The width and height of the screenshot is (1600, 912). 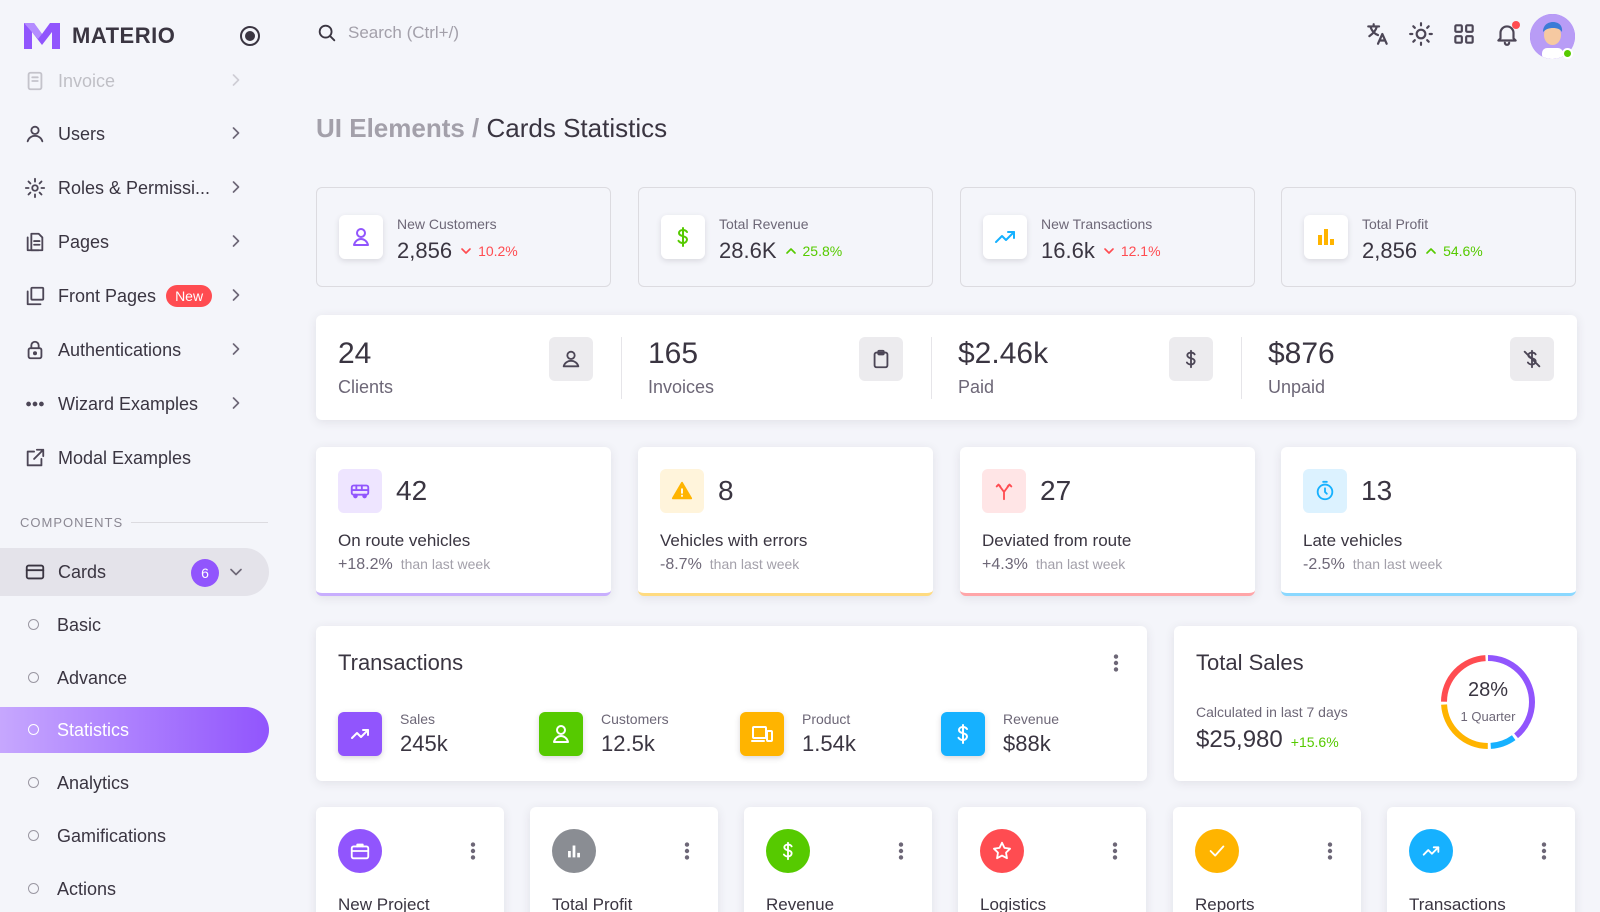 I want to click on sidebar-item-invoice: Invoice, so click(x=135, y=81).